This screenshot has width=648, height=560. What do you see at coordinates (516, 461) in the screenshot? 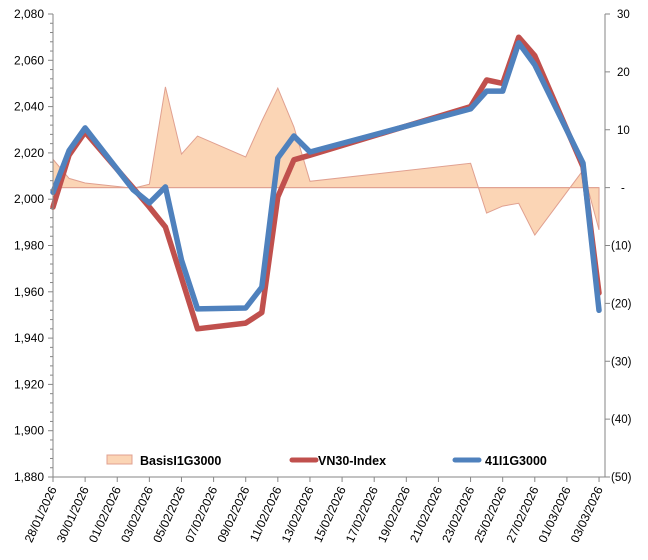
I see `legend-label-41i1g3000: 41I1G3000` at bounding box center [516, 461].